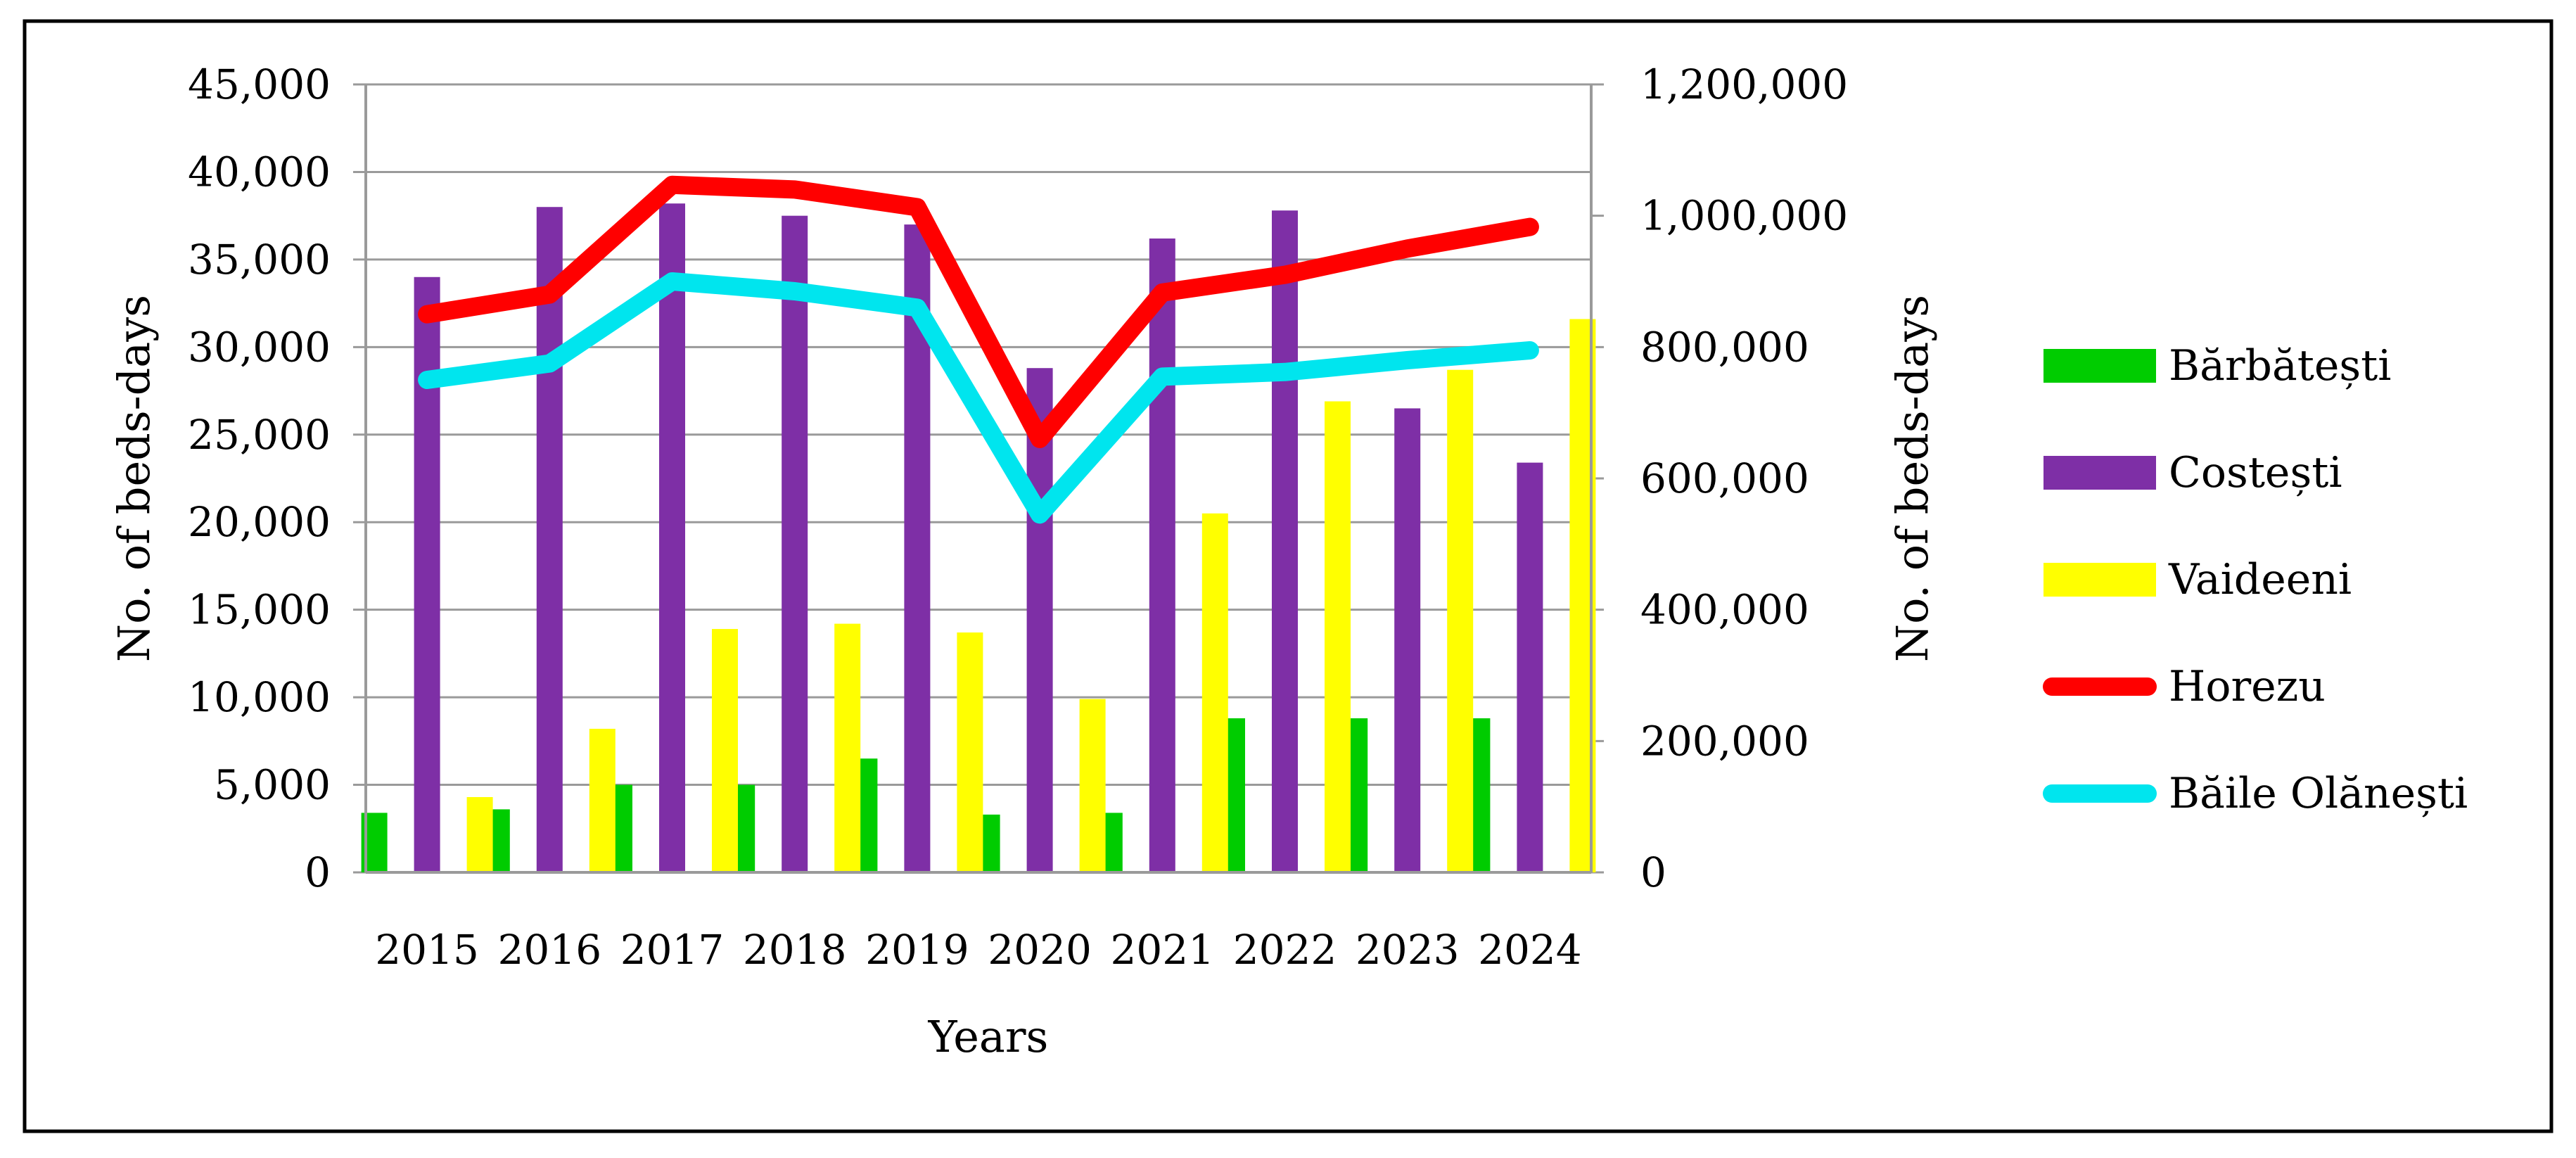 Image resolution: width=2576 pixels, height=1158 pixels. Describe the element at coordinates (2255, 472) in the screenshot. I see `legend-label: Costești` at that location.